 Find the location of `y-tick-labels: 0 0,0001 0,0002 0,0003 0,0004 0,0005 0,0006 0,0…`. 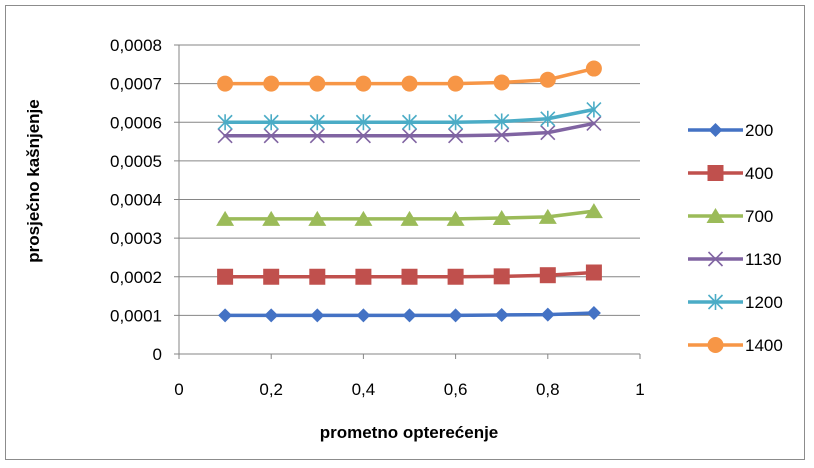

y-tick-labels: 0 0,0001 0,0002 0,0003 0,0004 0,0005 0,0006 0,0… is located at coordinates (136, 200).